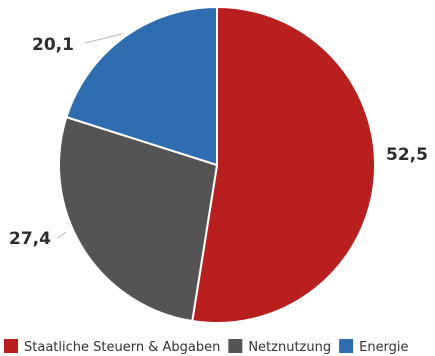  I want to click on legend-label-energie: Energie, so click(383, 347).